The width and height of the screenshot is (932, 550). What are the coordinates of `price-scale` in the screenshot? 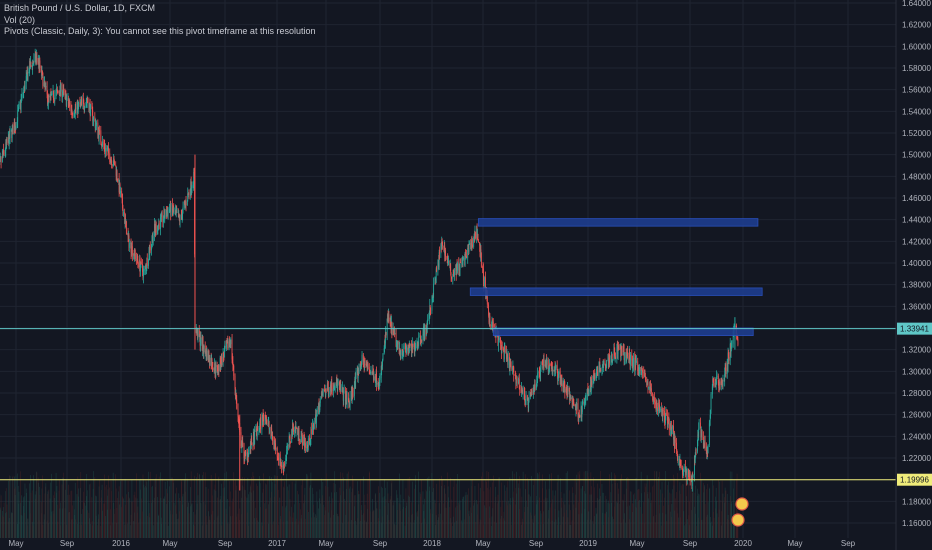 It's located at (914, 275).